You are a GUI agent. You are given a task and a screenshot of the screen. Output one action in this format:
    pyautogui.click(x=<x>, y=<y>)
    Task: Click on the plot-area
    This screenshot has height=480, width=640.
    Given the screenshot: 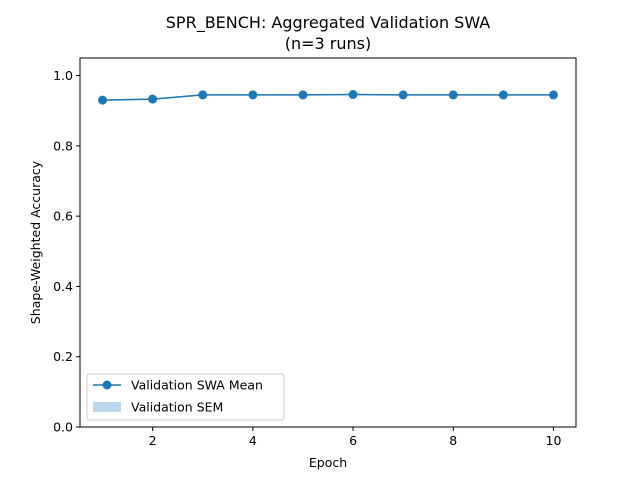 What is the action you would take?
    pyautogui.click(x=328, y=97)
    